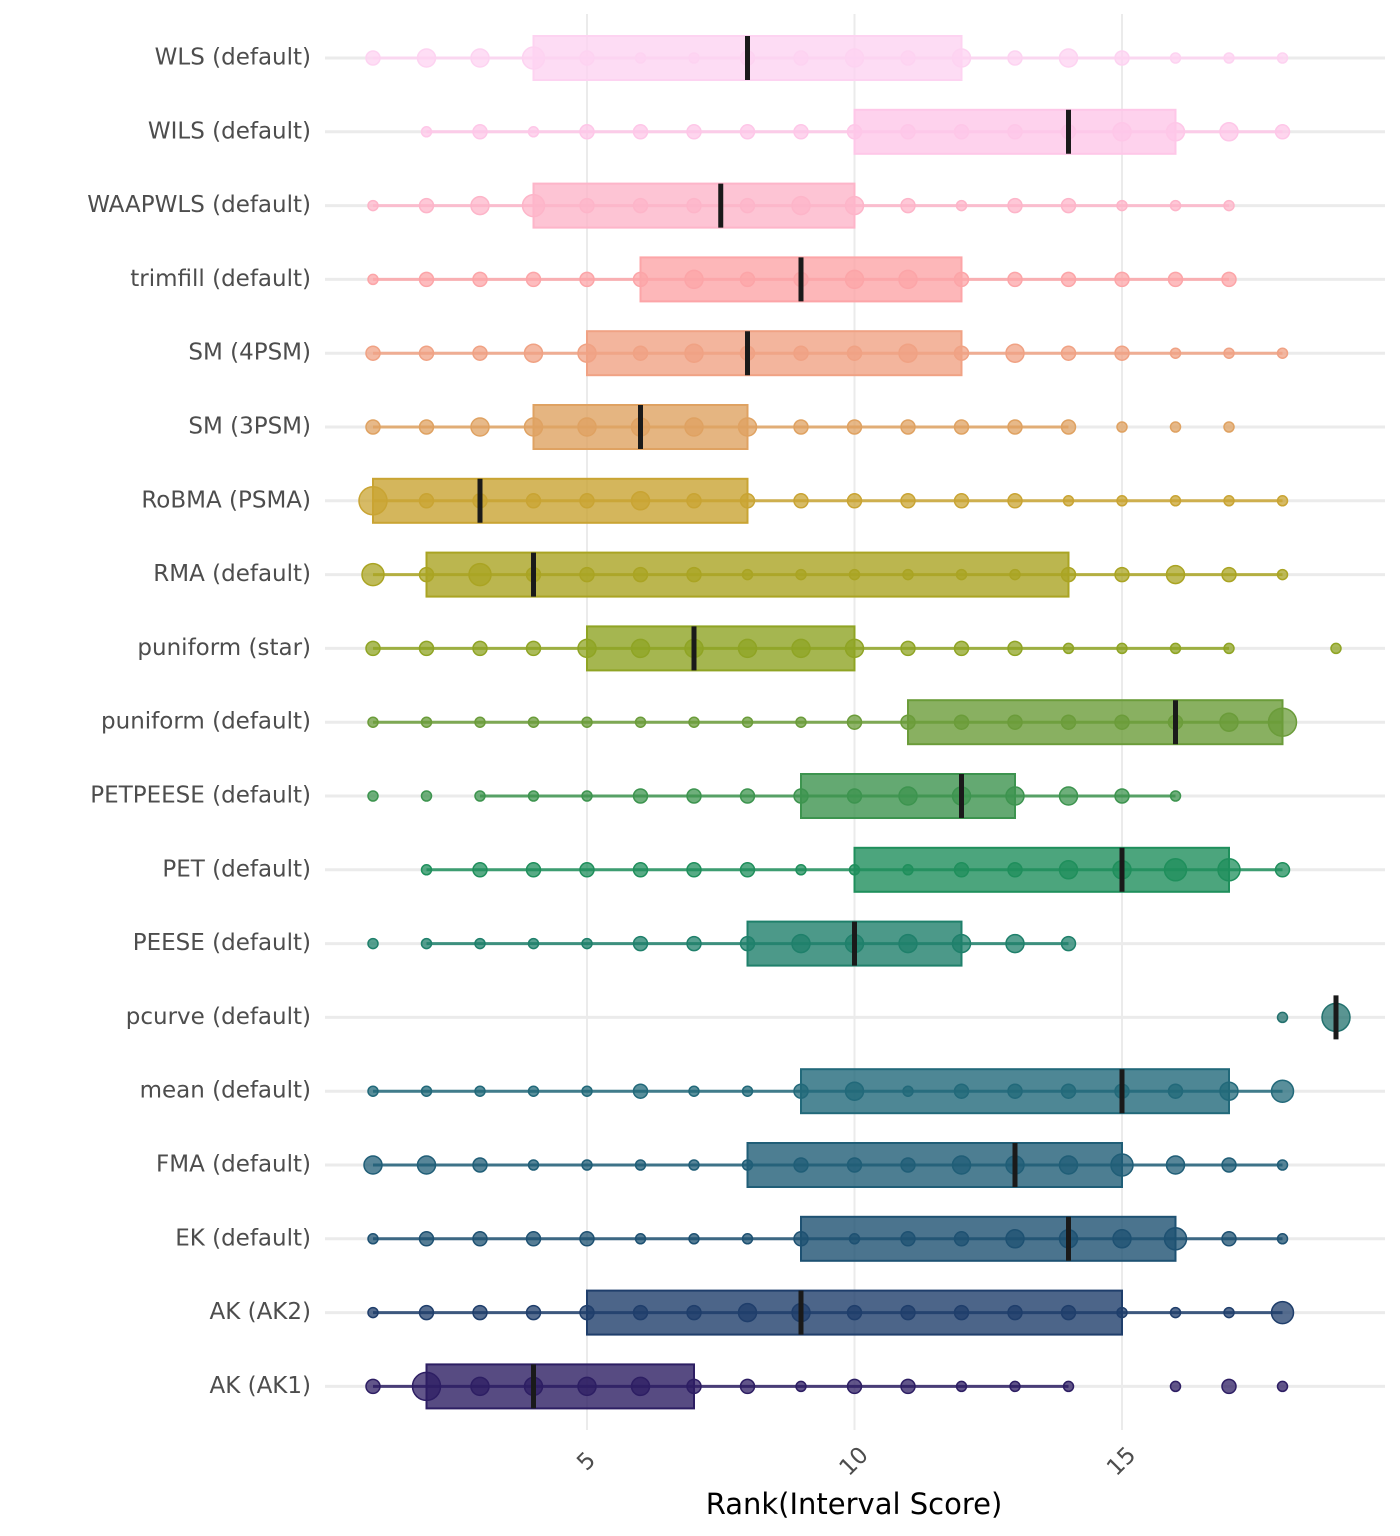  I want to click on y-axis-label: AK (AK1), so click(260, 1386).